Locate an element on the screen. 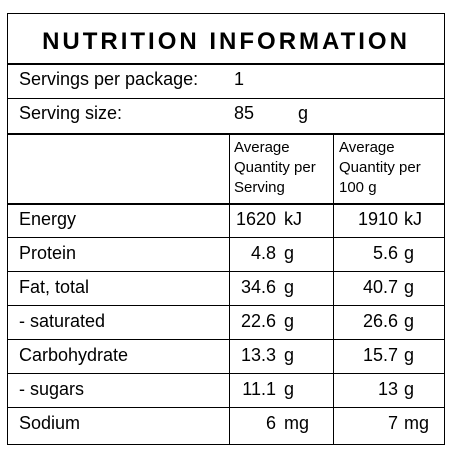 This screenshot has height=455, width=452. serving-value: 22.6 is located at coordinates (258, 321).